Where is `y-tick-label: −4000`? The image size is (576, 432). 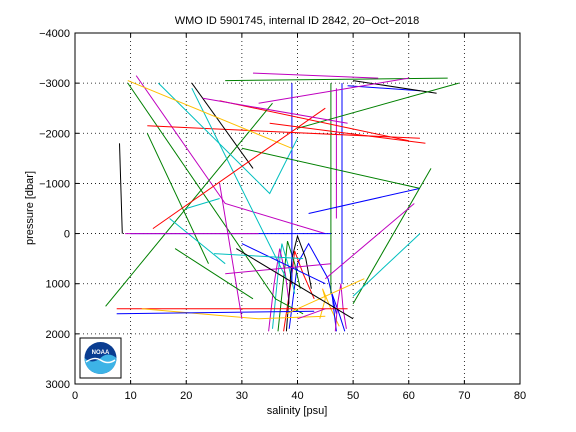 y-tick-label: −4000 is located at coordinates (54, 34).